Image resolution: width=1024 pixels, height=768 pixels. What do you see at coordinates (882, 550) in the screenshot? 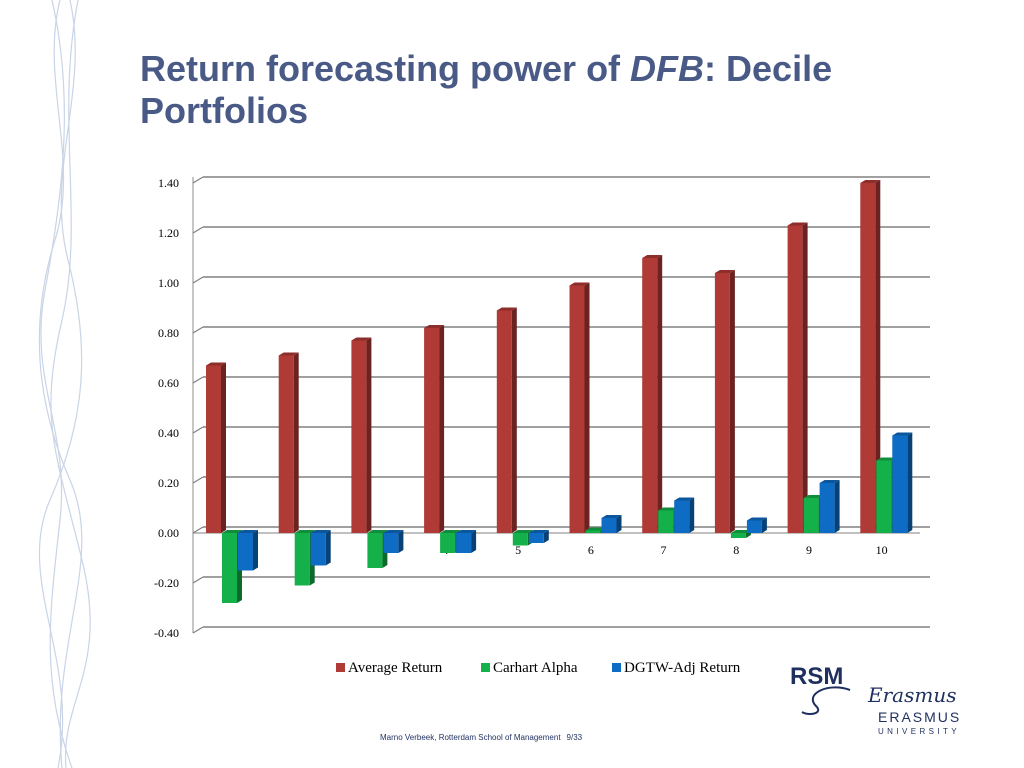
I see `x-tick-label: 10` at bounding box center [882, 550].